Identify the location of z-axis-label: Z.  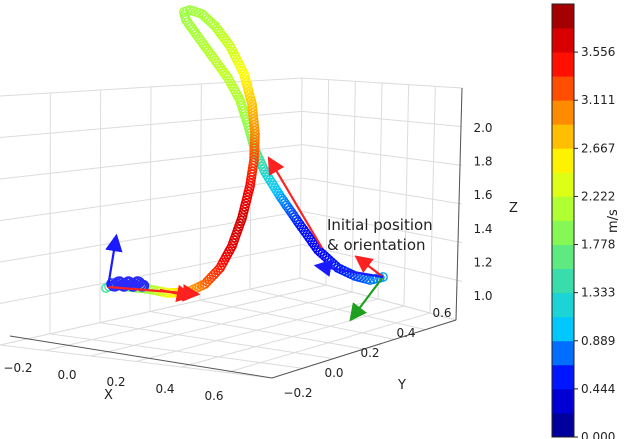
(513, 208).